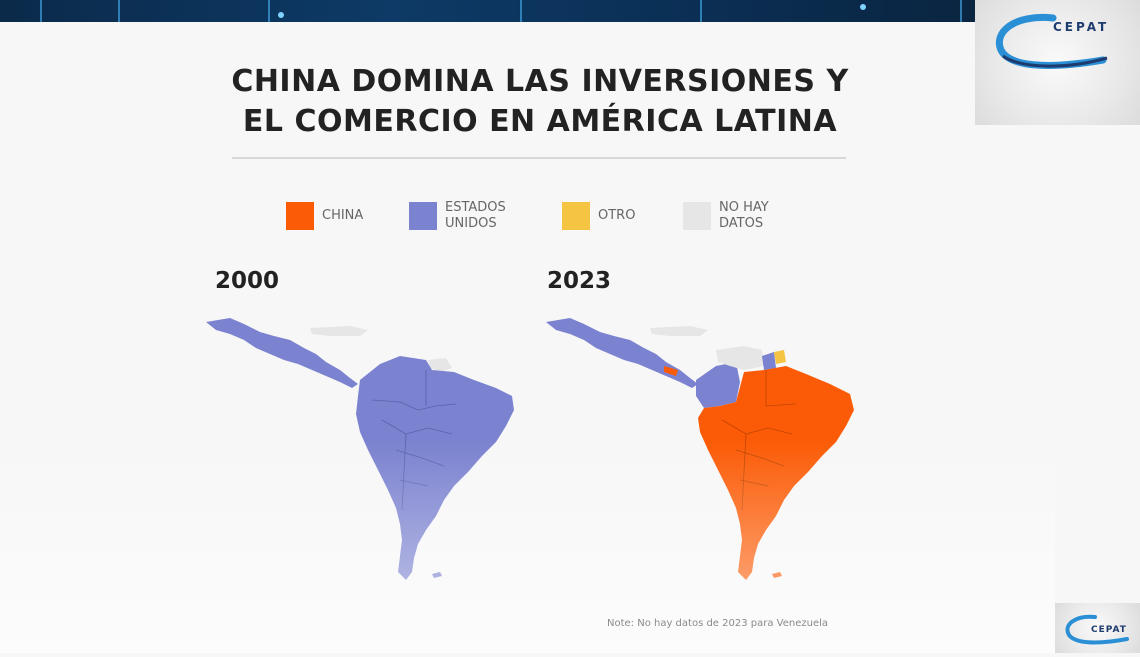 The width and height of the screenshot is (1140, 657). Describe the element at coordinates (247, 281) in the screenshot. I see `map-year-2000: 2000` at that location.